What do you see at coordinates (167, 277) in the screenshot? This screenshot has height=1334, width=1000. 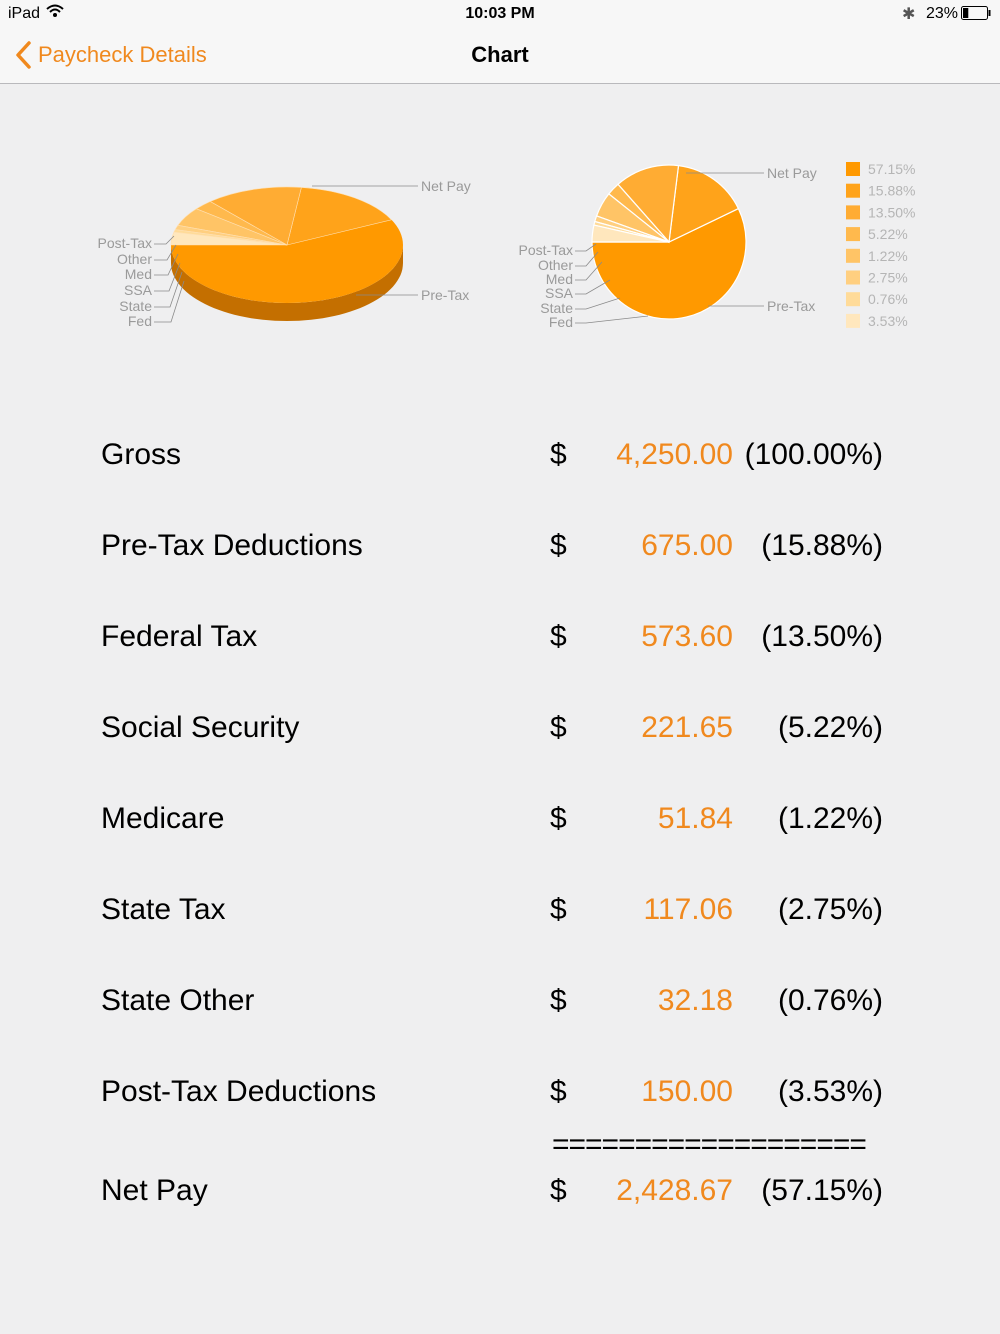 I see `pie3d-leader-ssa` at bounding box center [167, 277].